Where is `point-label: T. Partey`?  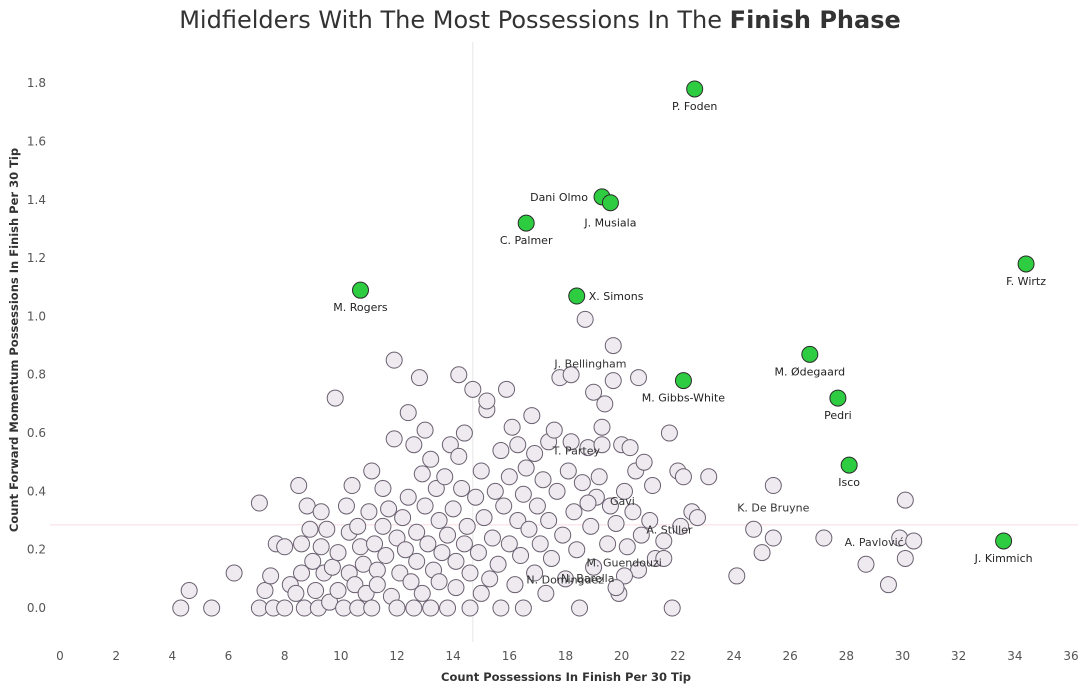 point-label: T. Partey is located at coordinates (576, 451).